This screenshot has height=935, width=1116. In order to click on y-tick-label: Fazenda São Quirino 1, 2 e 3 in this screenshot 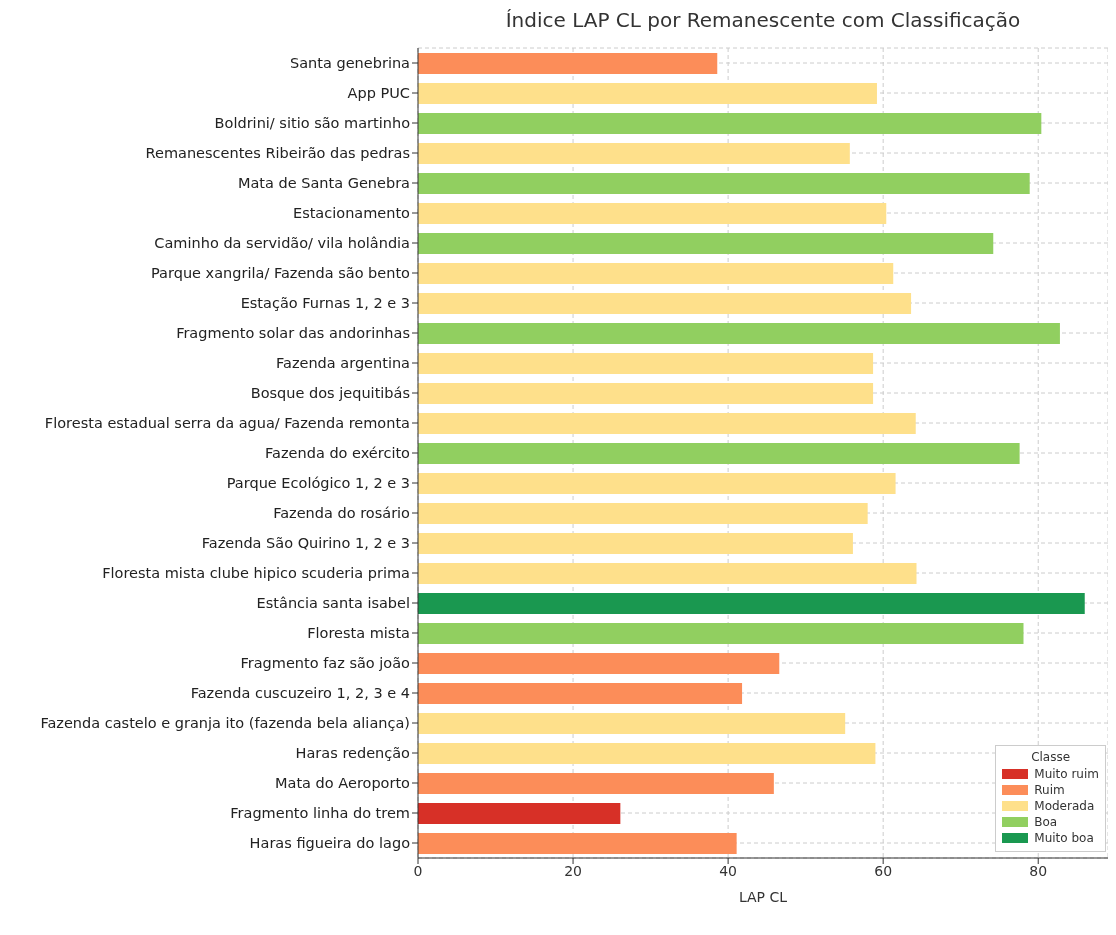, I will do `click(305, 543)`.